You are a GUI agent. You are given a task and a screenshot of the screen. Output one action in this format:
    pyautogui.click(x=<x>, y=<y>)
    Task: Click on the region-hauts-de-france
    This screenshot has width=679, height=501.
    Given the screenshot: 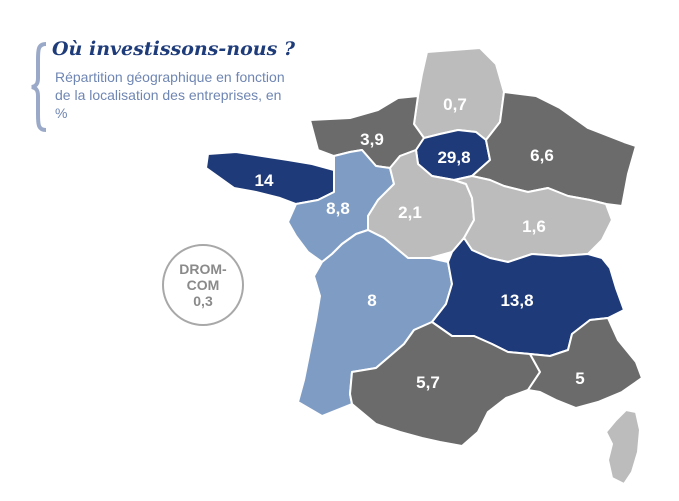 What is the action you would take?
    pyautogui.click(x=459, y=94)
    